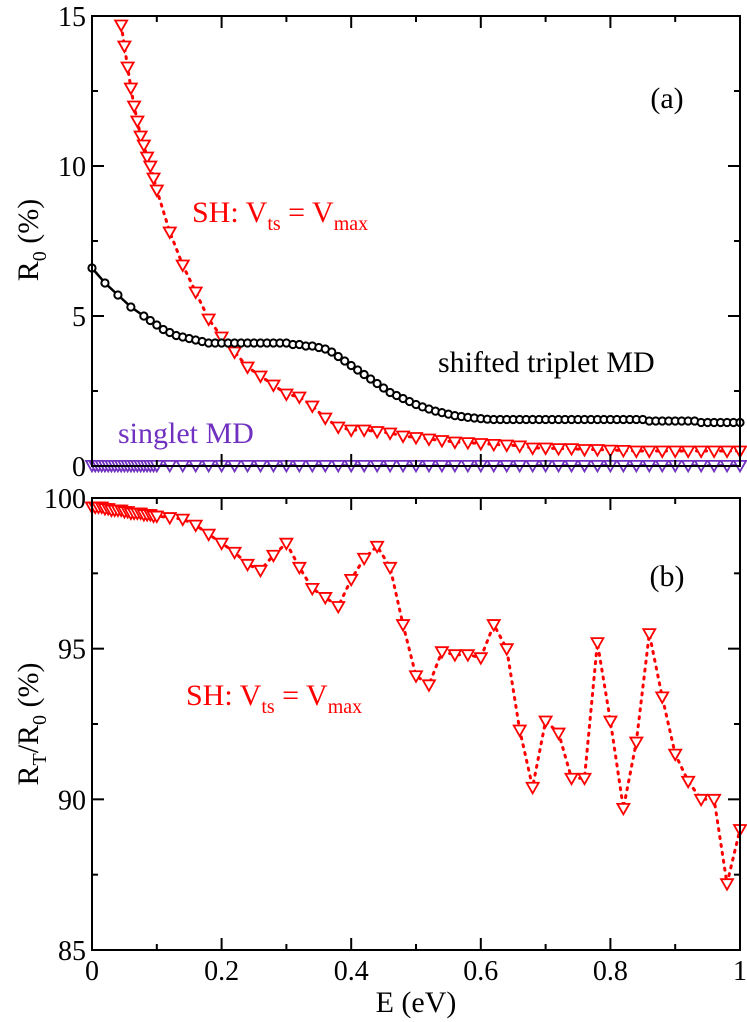  I want to click on x-tick-label: 0.4, so click(351, 971).